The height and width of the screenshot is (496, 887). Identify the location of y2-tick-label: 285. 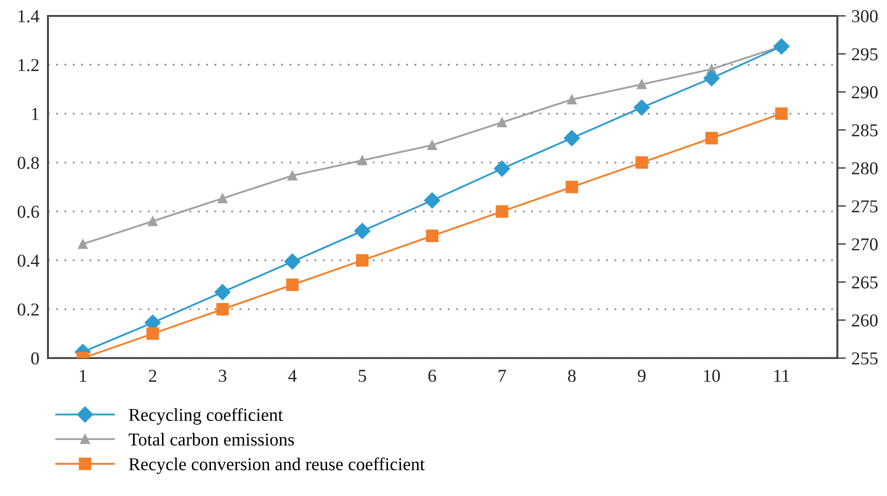
(865, 130).